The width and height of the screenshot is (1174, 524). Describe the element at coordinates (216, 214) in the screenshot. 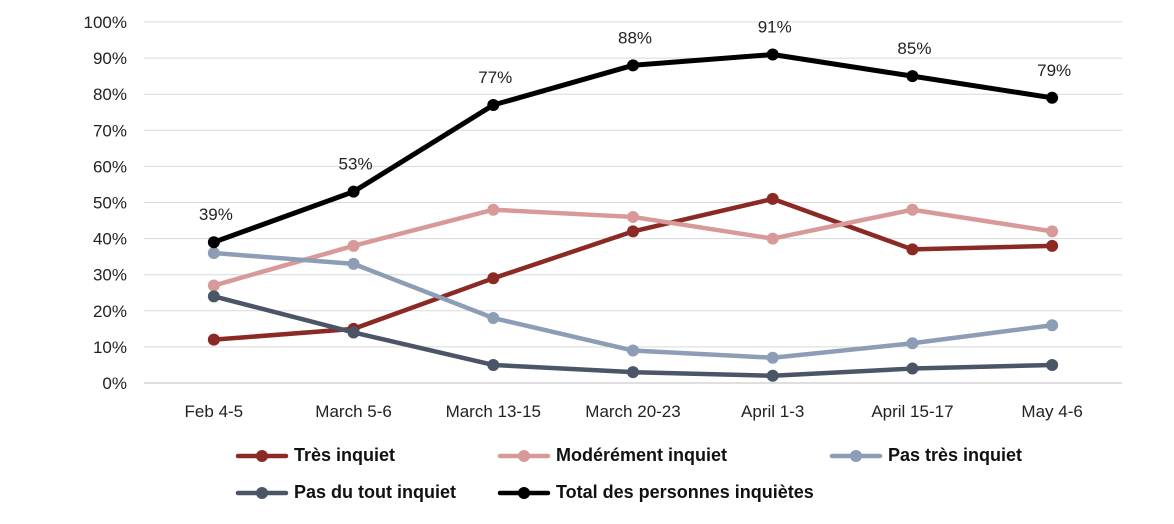

I see `data-label: 39%` at that location.